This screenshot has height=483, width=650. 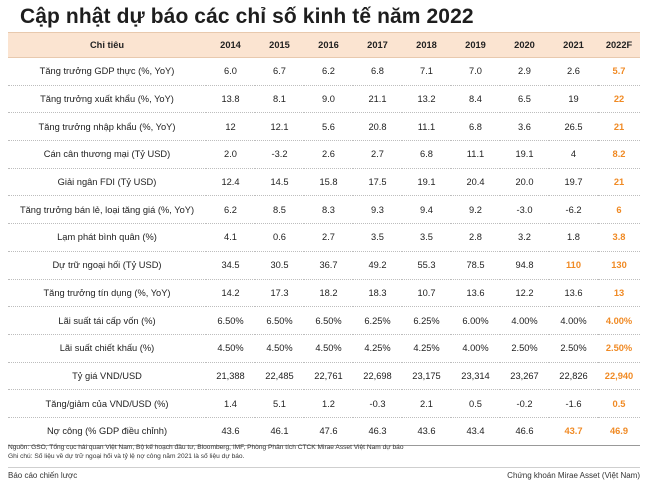 I want to click on row-label: Tăng trưởng GDP thực (%, YoY), so click(x=107, y=71).